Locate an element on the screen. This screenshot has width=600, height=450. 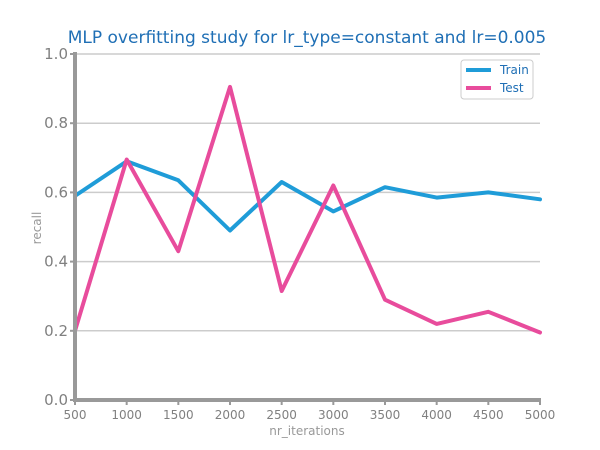
x-tick-label: 2500 is located at coordinates (281, 415).